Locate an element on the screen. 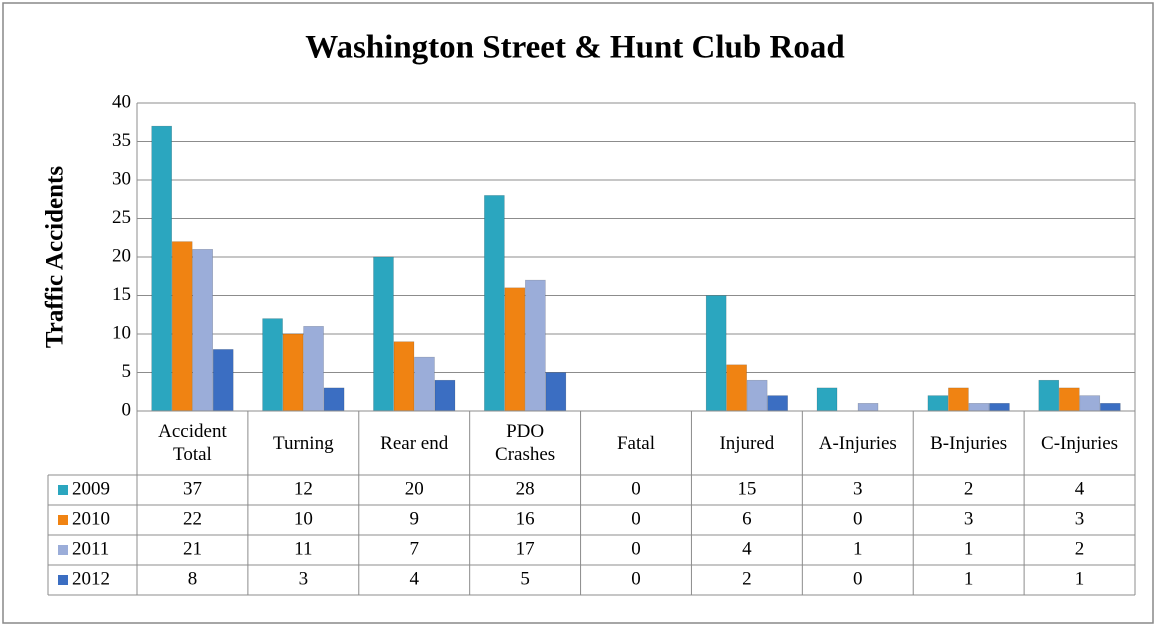 This screenshot has height=628, width=1156. table-value: 9 is located at coordinates (414, 518).